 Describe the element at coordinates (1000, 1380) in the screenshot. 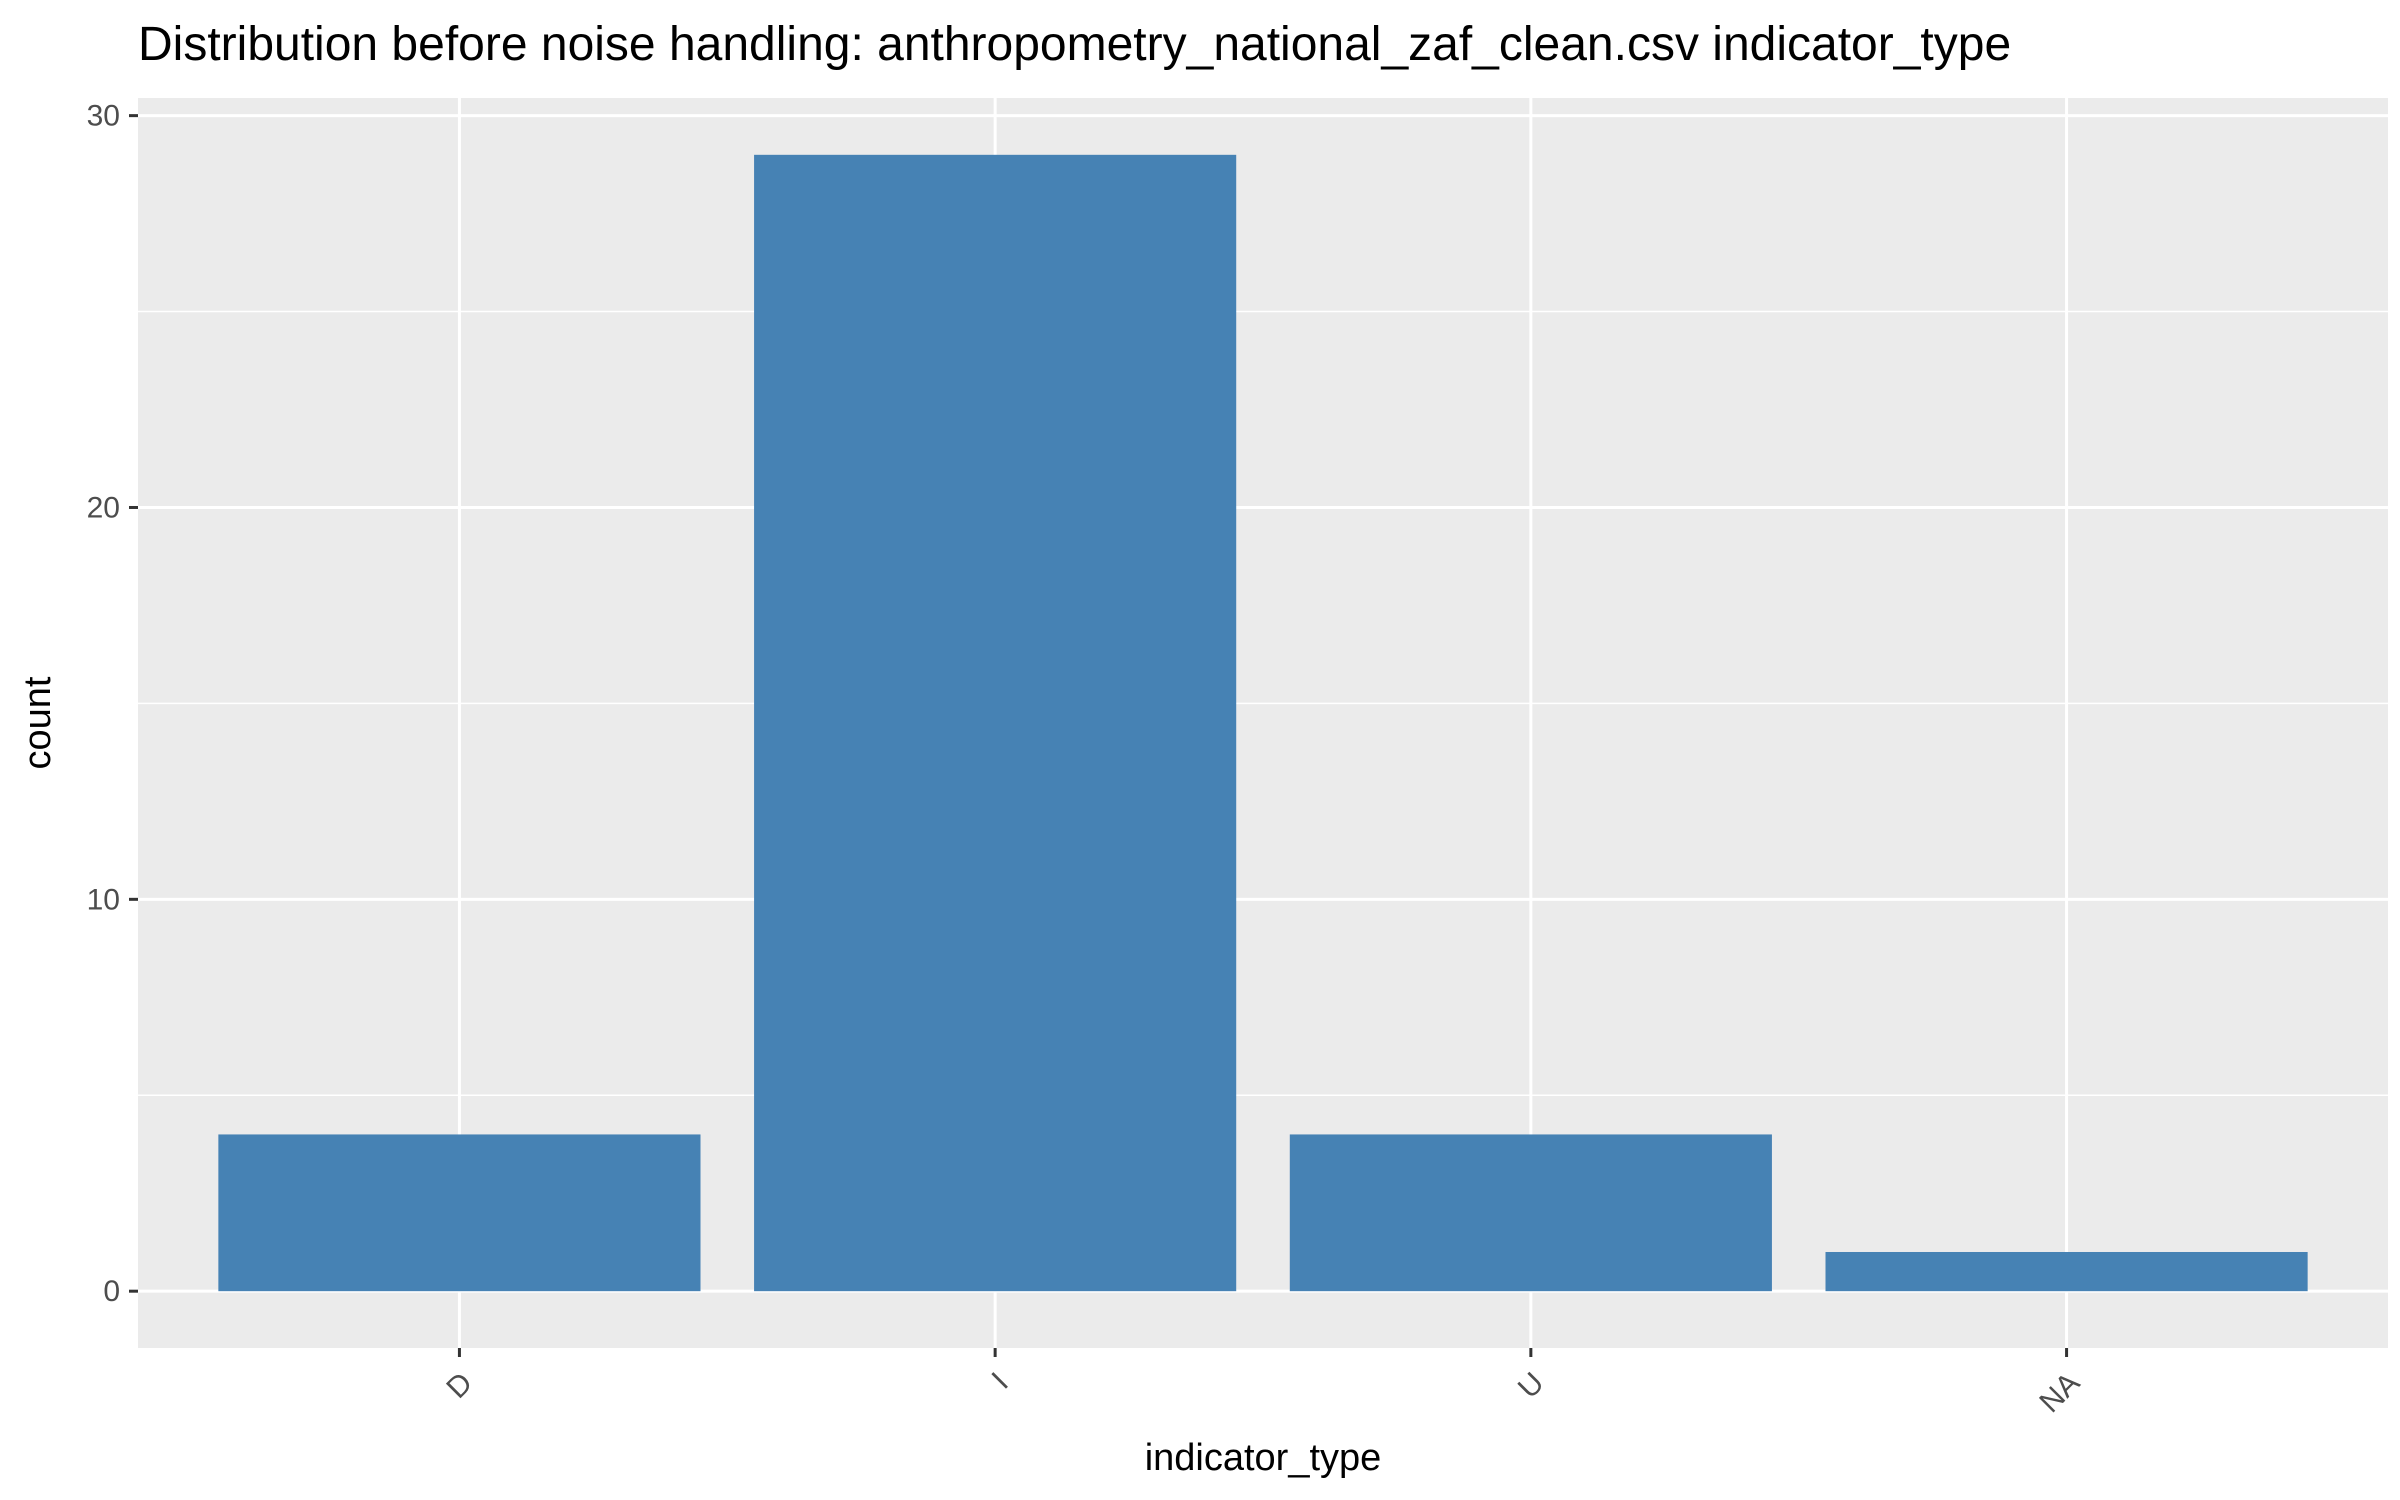

I see `x-tick-label: I` at that location.